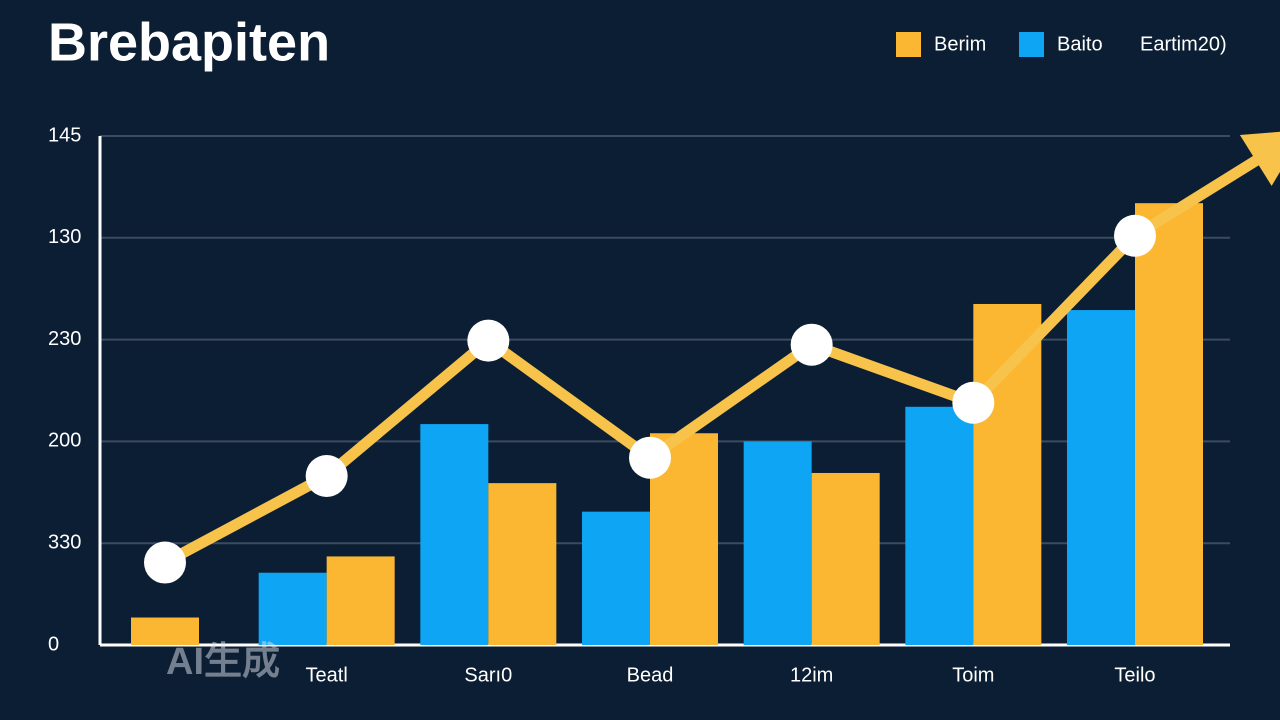  I want to click on x-tick-label: Bead, so click(650, 675).